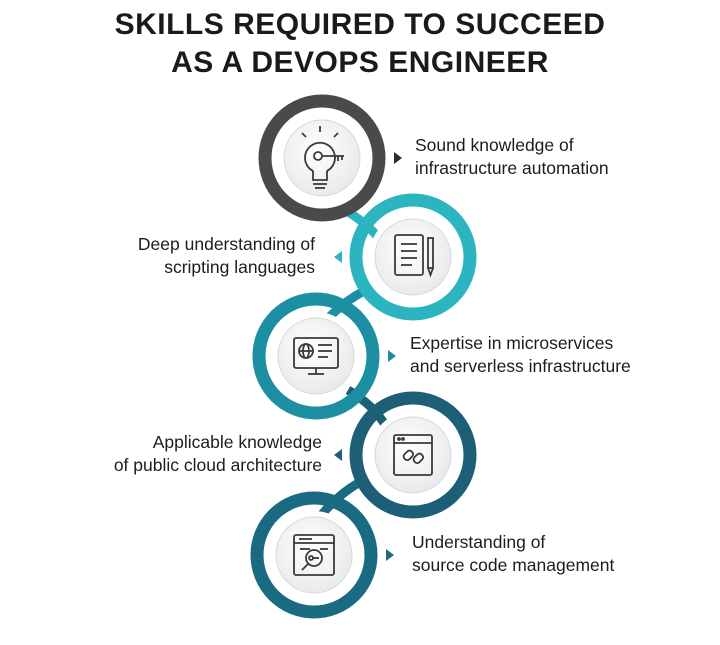  I want to click on browser-link-icon, so click(413, 455).